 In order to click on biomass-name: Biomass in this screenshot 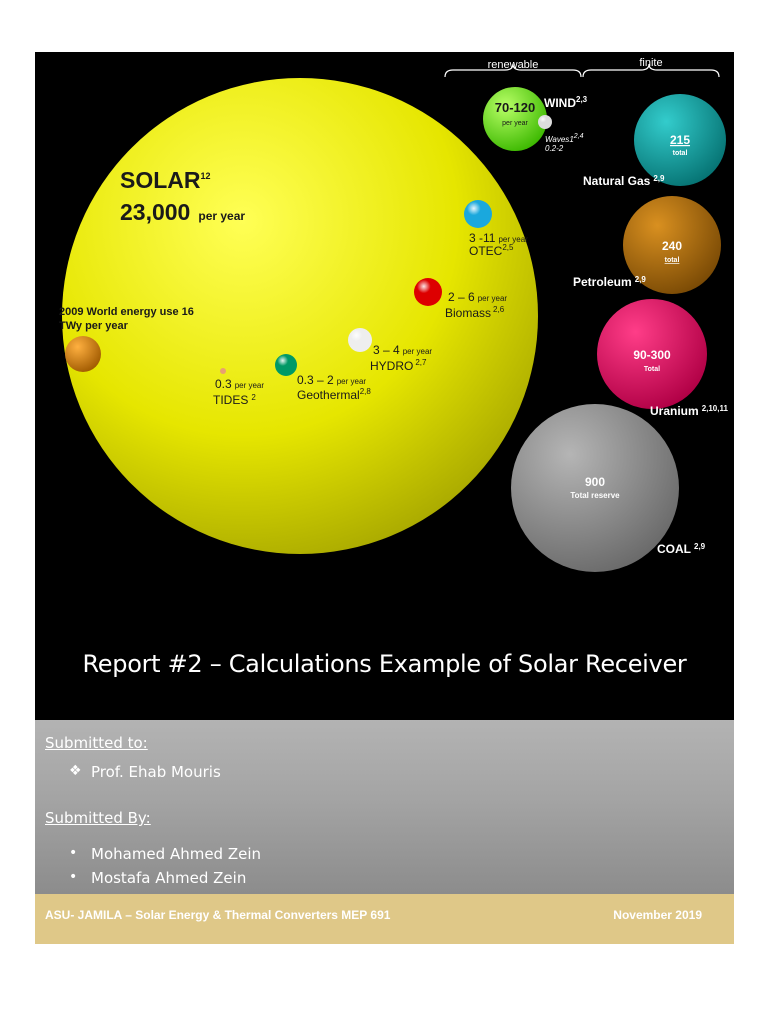, I will do `click(468, 313)`.